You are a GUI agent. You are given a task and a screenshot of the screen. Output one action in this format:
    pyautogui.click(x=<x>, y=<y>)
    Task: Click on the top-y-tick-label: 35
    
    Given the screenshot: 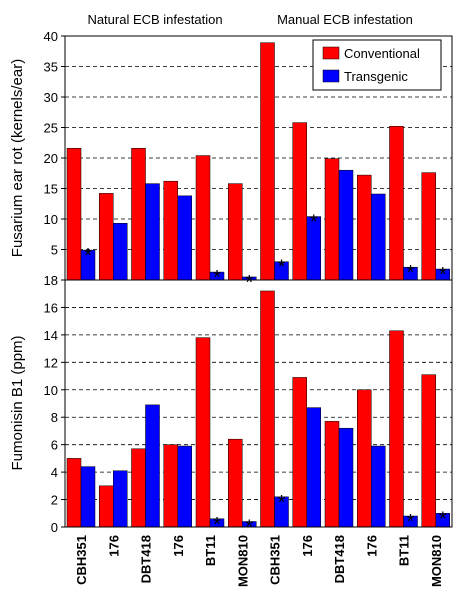 What is the action you would take?
    pyautogui.click(x=51, y=67)
    